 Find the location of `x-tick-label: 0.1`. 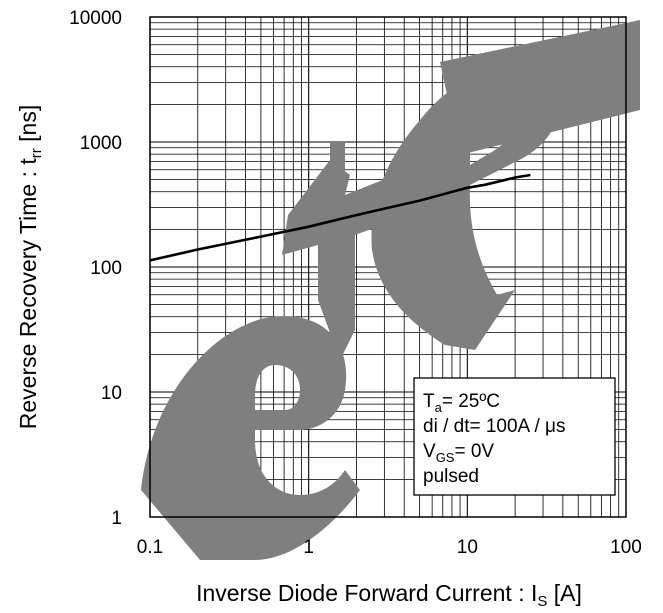

x-tick-label: 0.1 is located at coordinates (150, 547).